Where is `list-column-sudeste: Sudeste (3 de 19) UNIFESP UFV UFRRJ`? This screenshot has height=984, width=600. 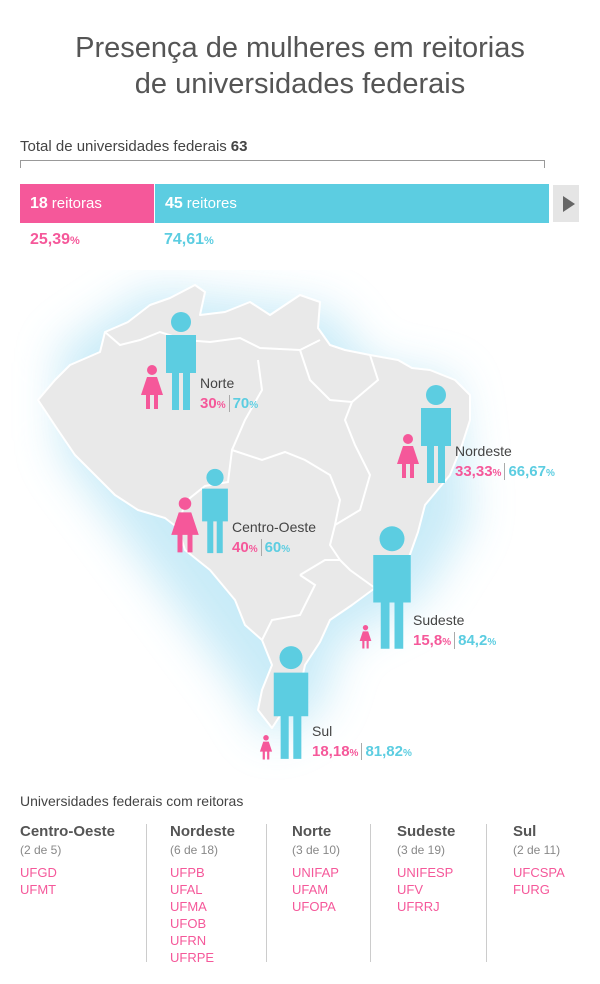 list-column-sudeste: Sudeste (3 de 19) UNIFESP UFV UFRRJ is located at coordinates (426, 868).